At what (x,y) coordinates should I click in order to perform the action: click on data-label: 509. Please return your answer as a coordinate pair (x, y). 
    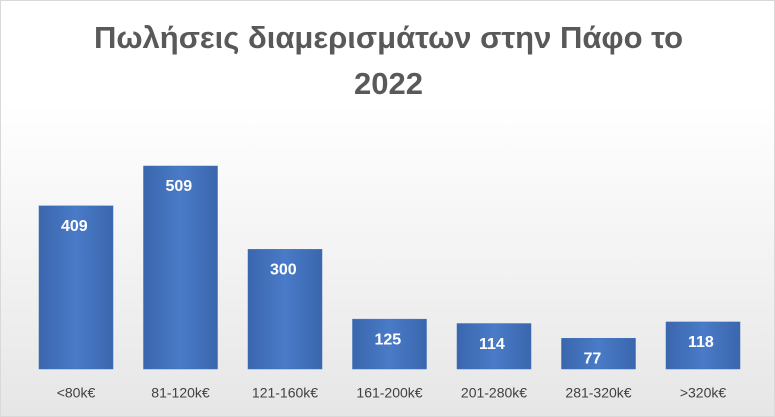
    Looking at the image, I should click on (179, 186).